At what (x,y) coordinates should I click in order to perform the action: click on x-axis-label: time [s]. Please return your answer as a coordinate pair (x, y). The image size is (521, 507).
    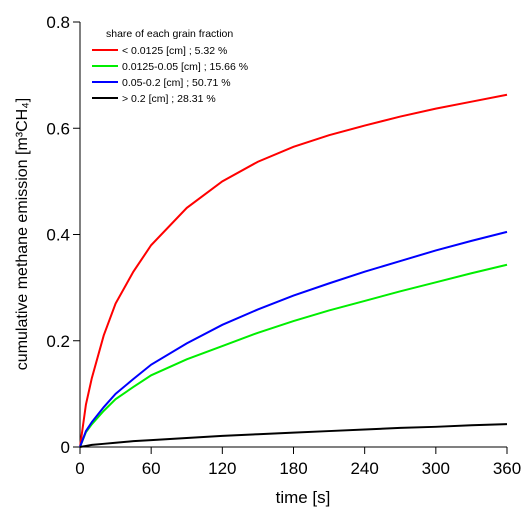
    Looking at the image, I should click on (303, 497).